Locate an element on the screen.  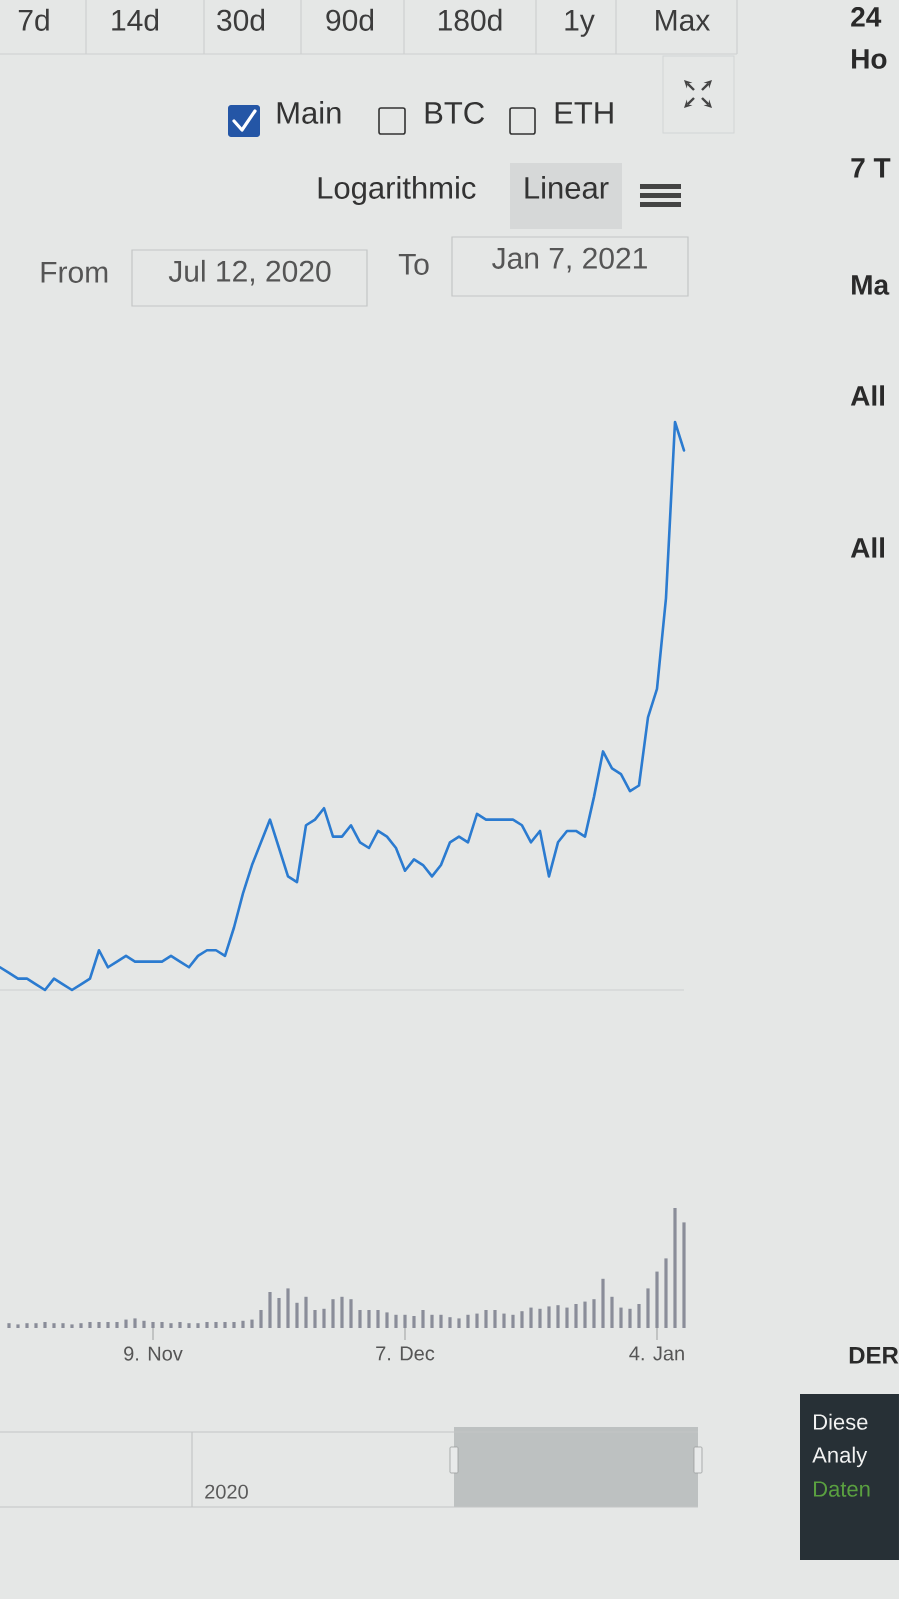
text: 180d is located at coordinates (470, 19).